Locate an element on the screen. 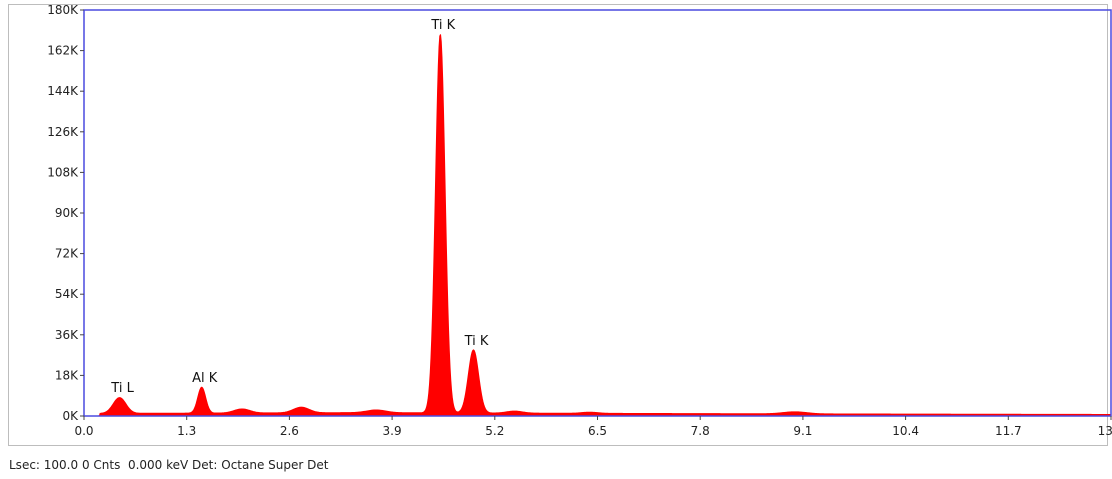  x-tick-label: 7.8 is located at coordinates (700, 431).